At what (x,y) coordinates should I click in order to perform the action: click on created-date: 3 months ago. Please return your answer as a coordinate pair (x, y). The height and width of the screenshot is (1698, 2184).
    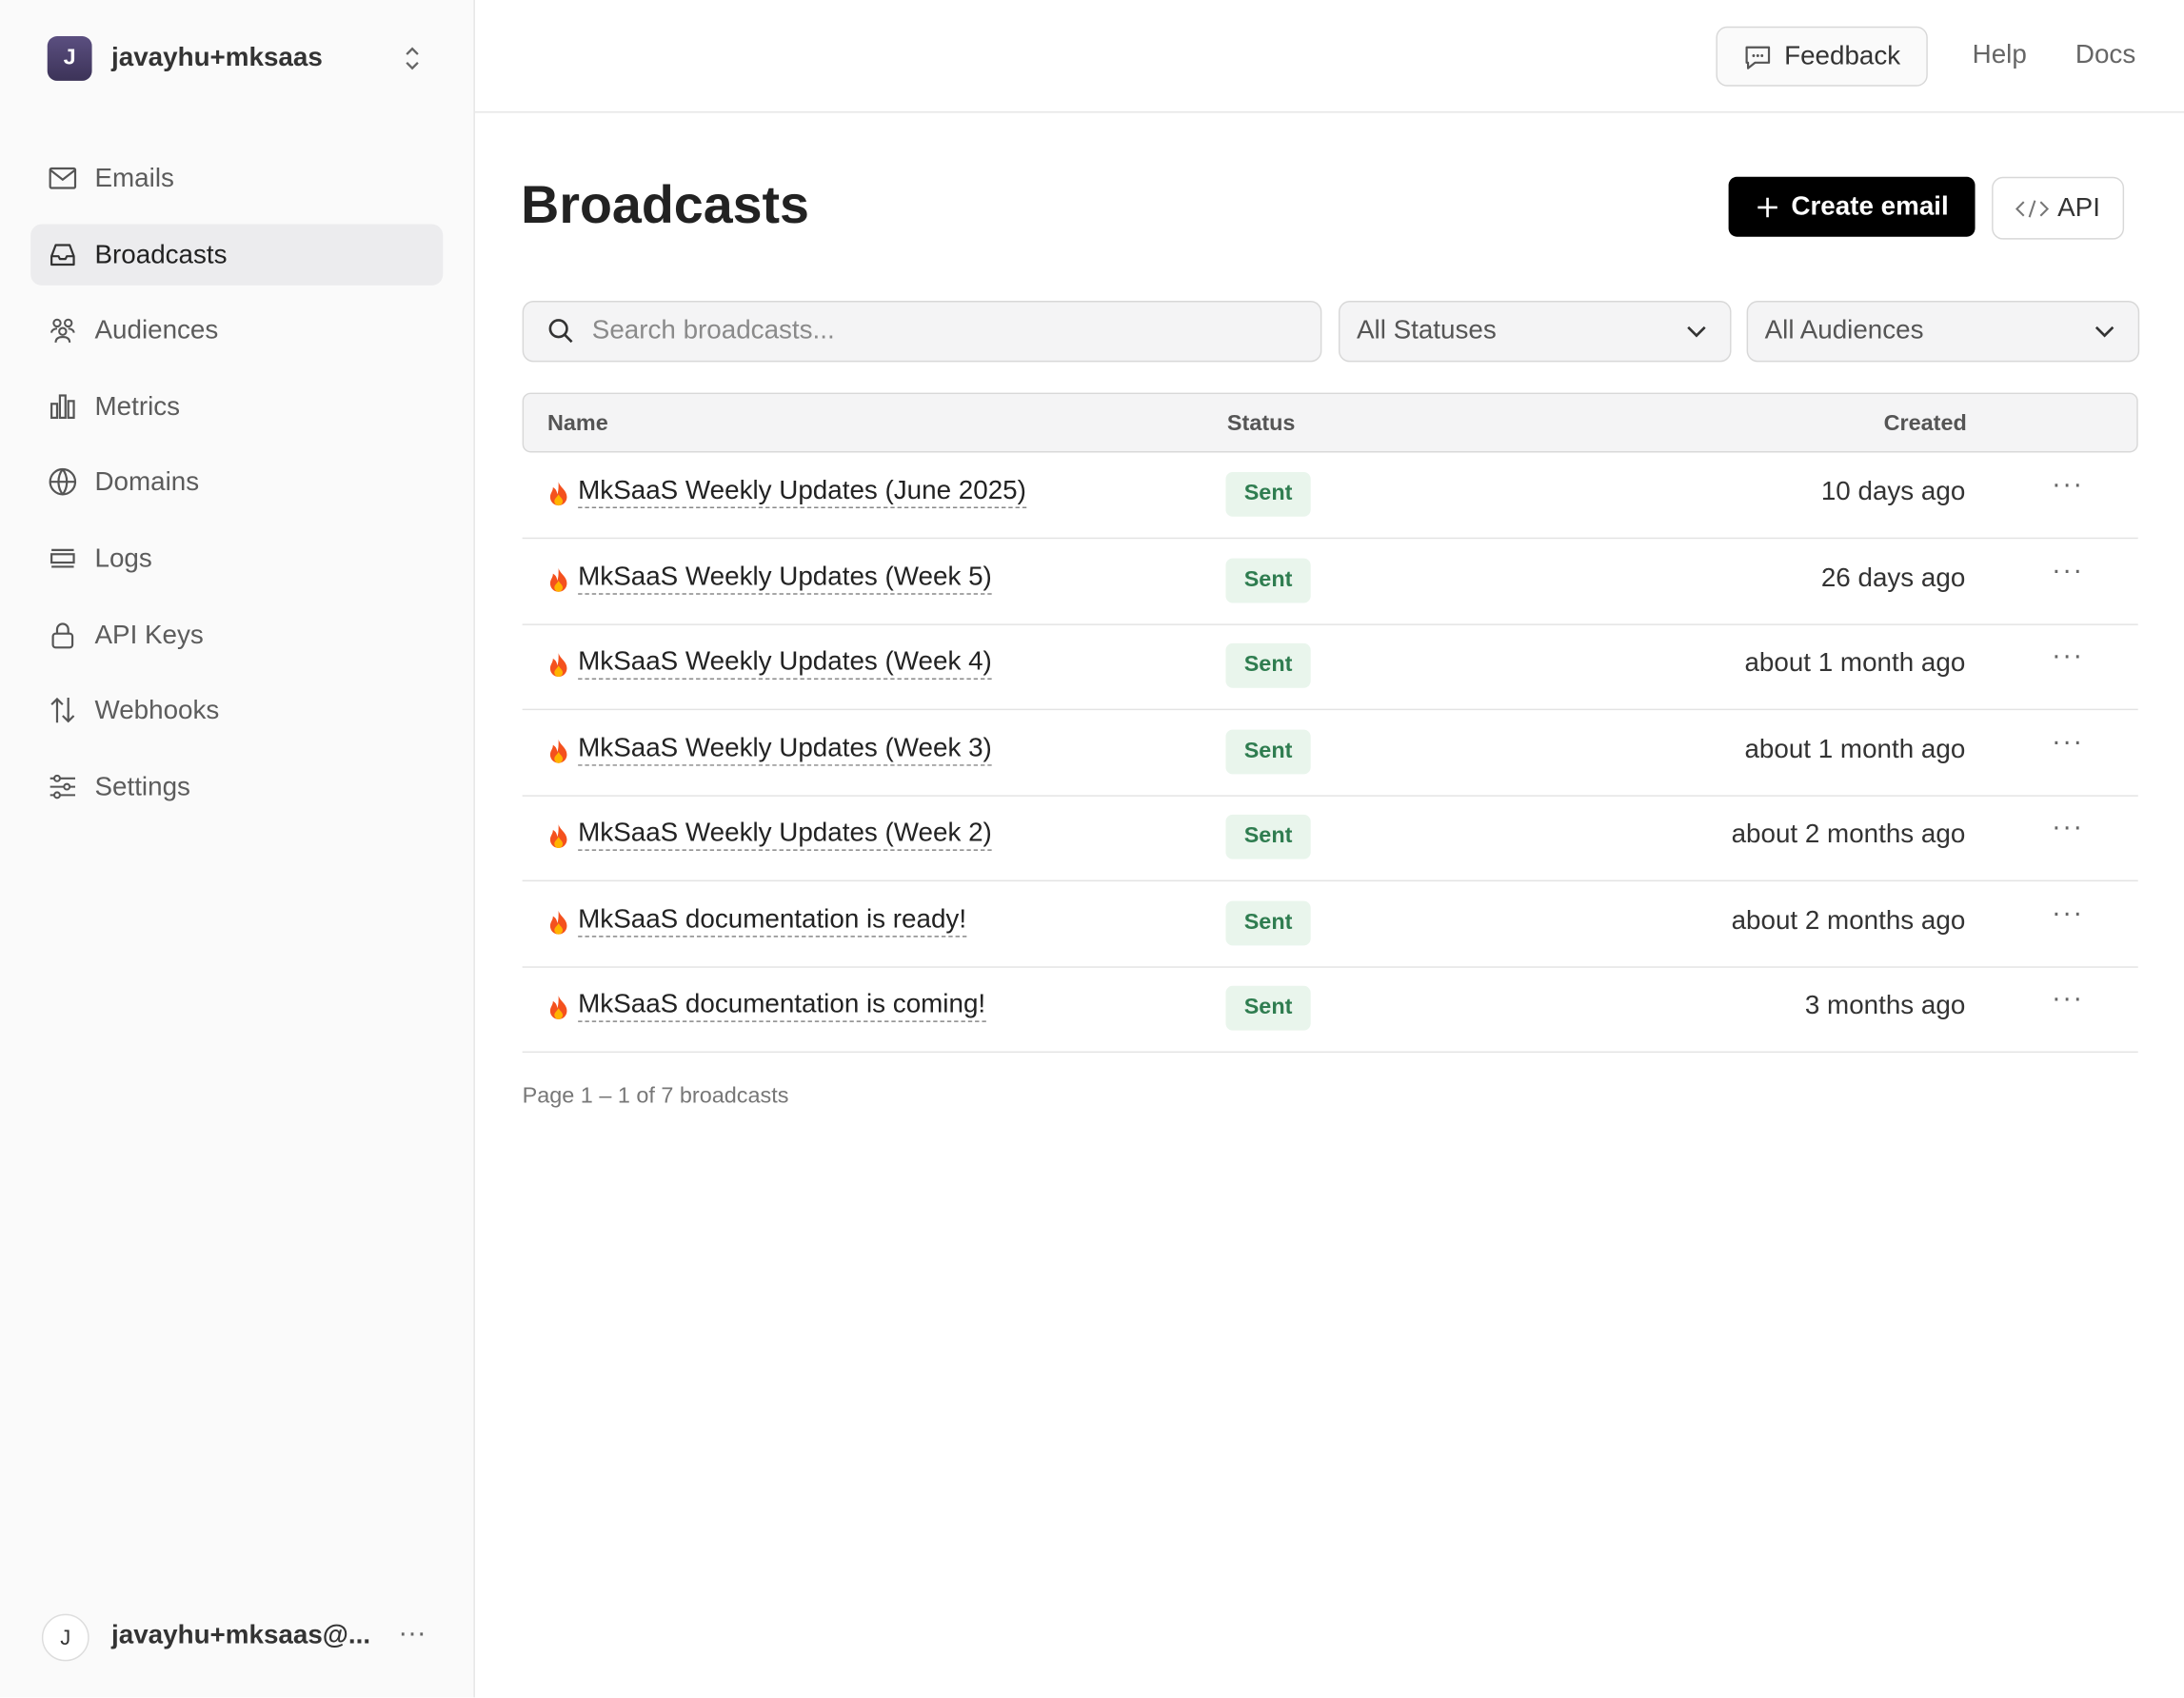
    Looking at the image, I should click on (1885, 1006).